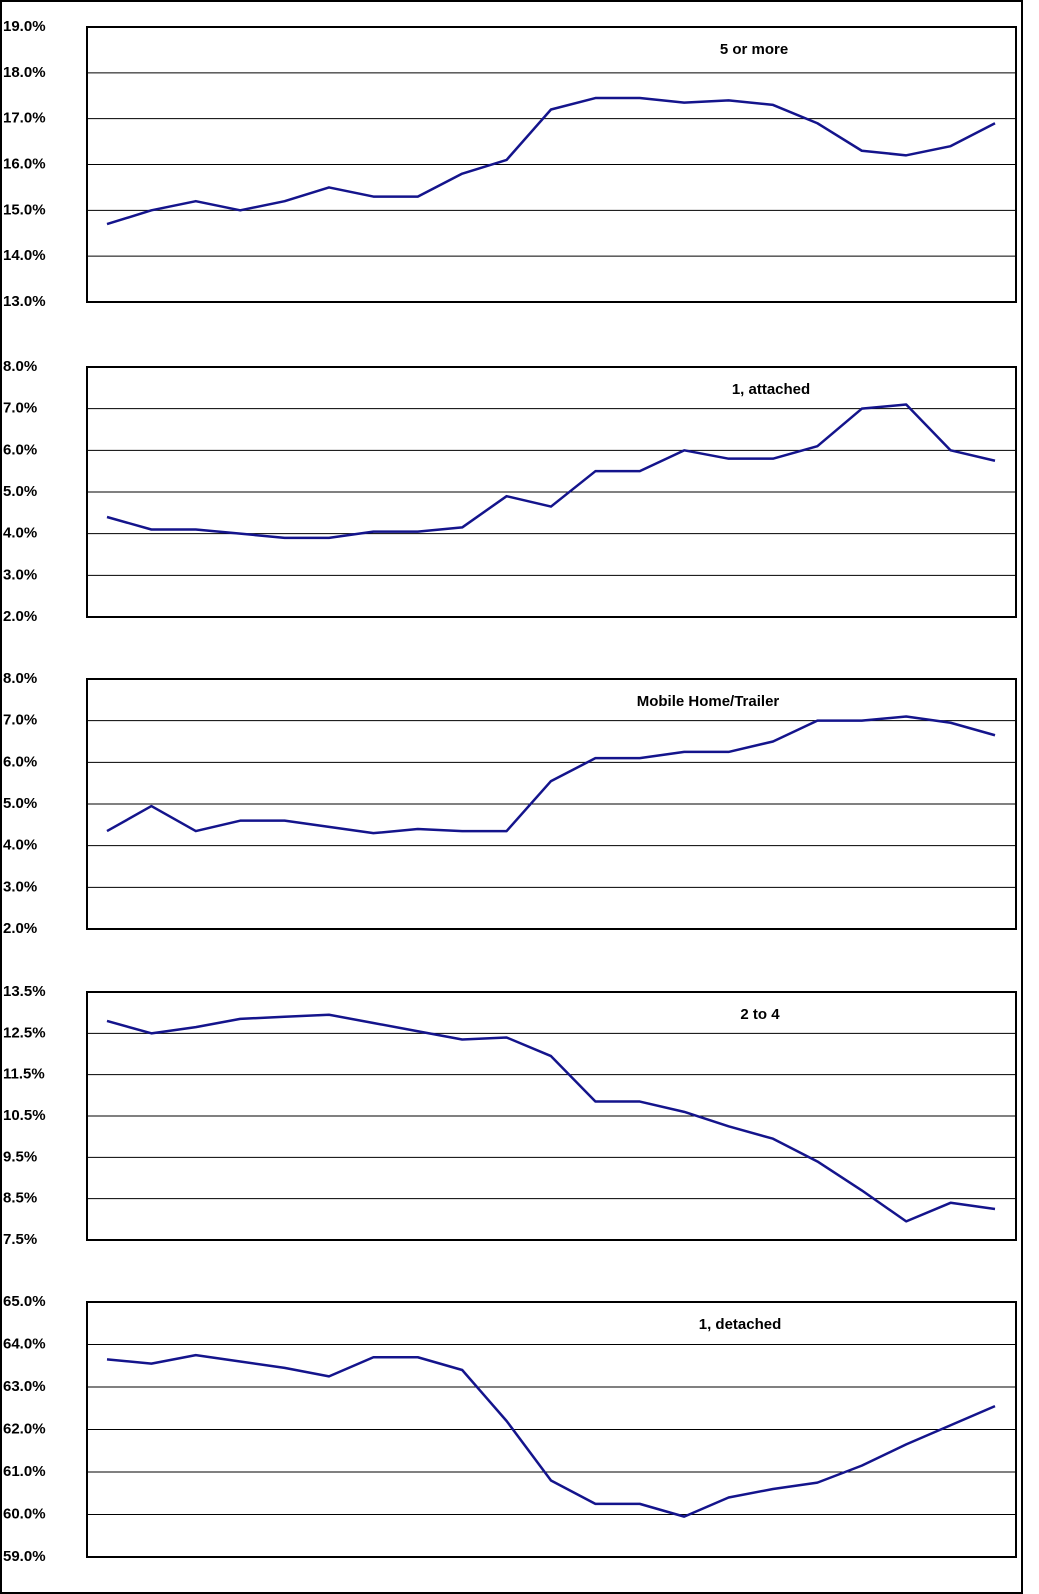 This screenshot has height=1594, width=1039. I want to click on y-tick-label: 14.0%, so click(24, 255).